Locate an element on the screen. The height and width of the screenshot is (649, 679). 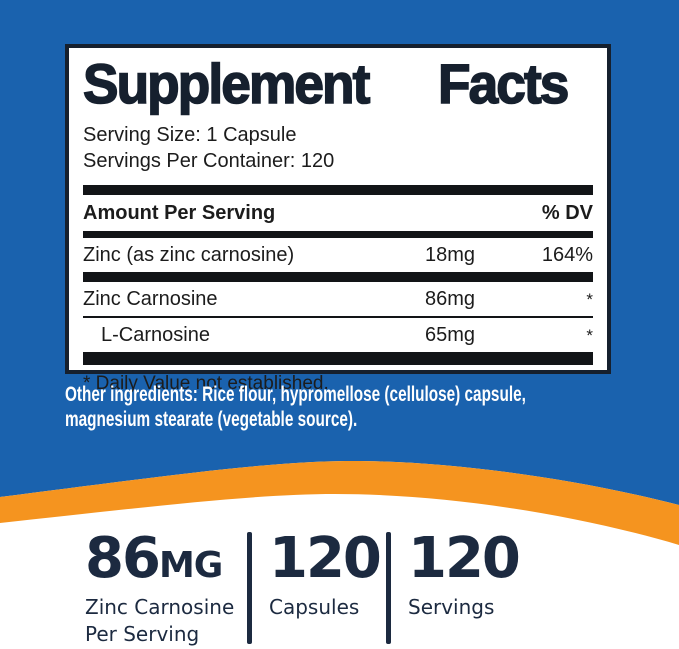
stat-label: Servings is located at coordinates (468, 607).